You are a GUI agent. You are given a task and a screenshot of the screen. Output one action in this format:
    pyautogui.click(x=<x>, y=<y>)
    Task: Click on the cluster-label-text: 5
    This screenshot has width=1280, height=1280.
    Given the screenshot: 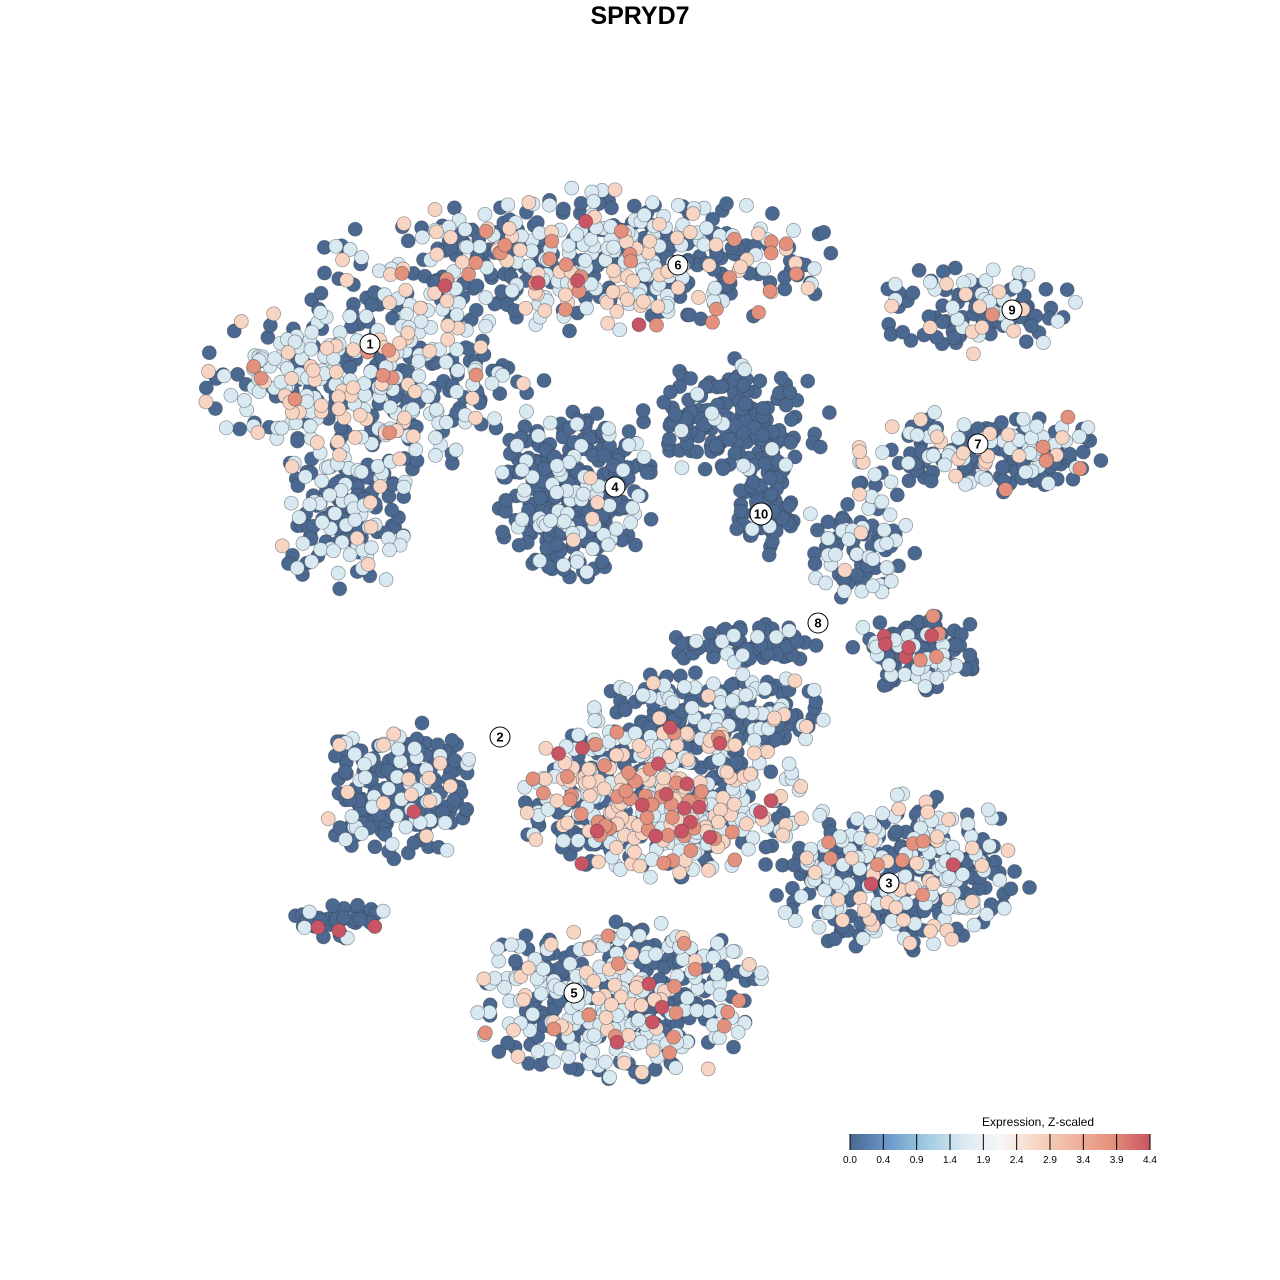 What is the action you would take?
    pyautogui.click(x=573, y=993)
    